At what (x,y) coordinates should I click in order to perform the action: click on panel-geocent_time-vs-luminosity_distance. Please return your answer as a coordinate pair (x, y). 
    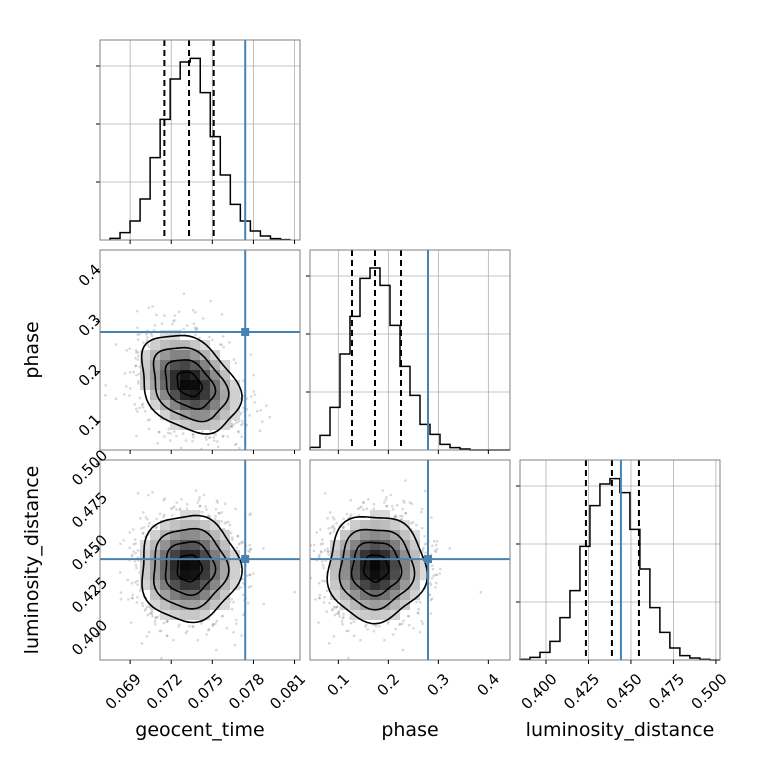
    Looking at the image, I should click on (200, 560).